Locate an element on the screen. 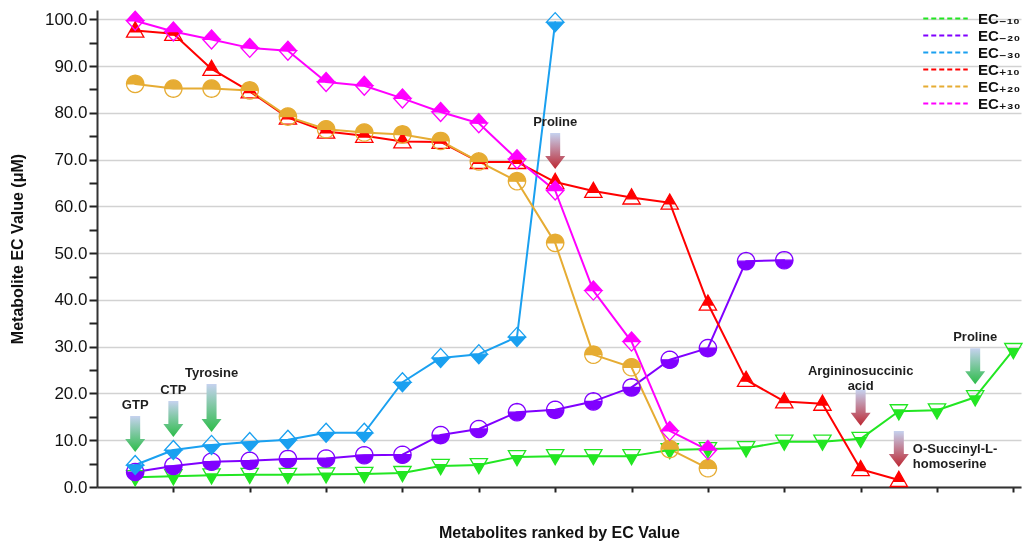 This screenshot has width=1027, height=544. legend-label: EC₋₁₀ is located at coordinates (999, 18).